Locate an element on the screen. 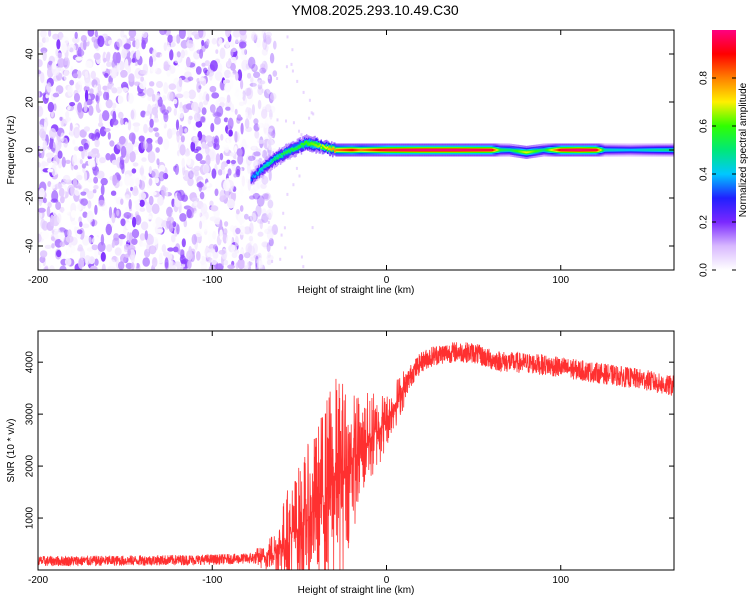 The width and height of the screenshot is (750, 600). colorbar-gradient is located at coordinates (724, 150).